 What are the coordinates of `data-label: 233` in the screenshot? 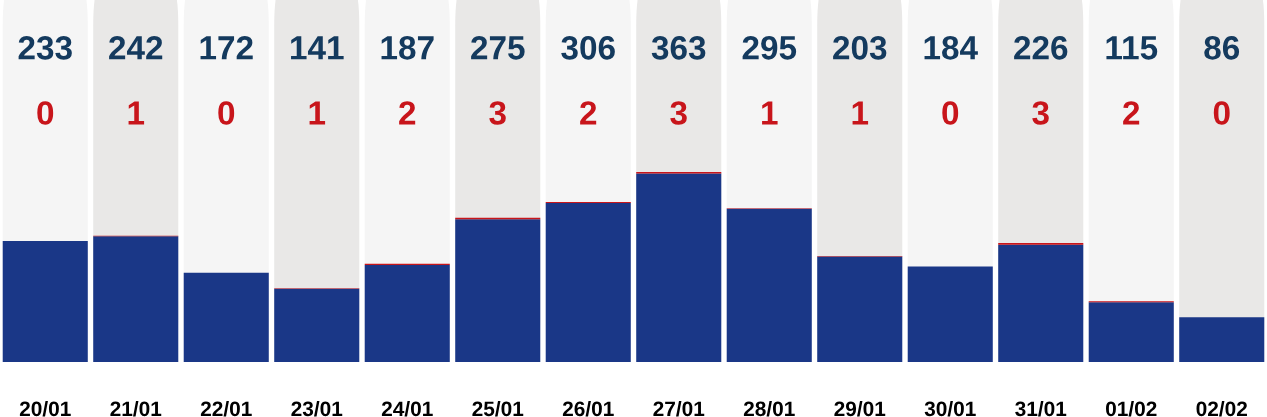 It's located at (45, 48).